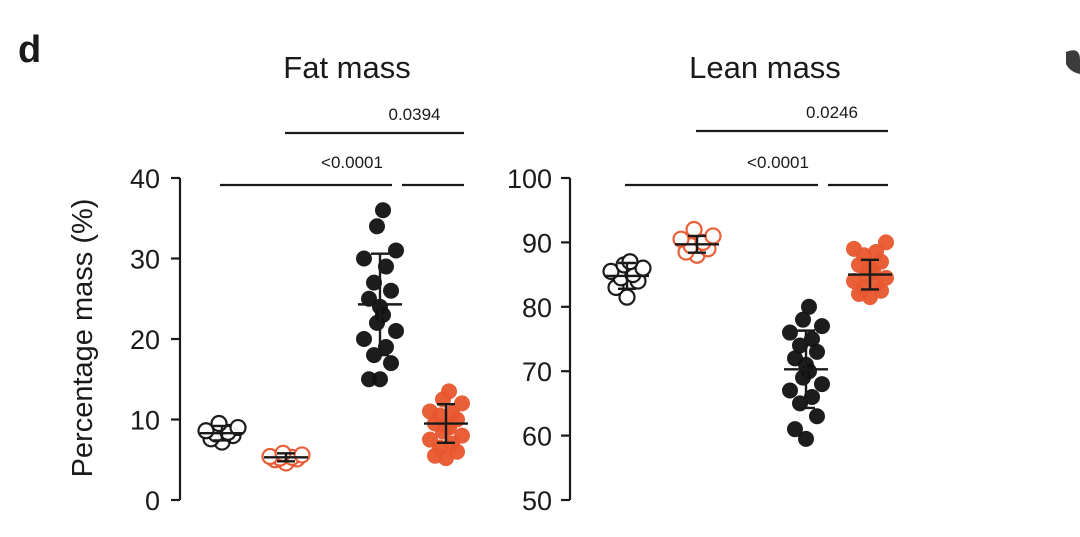 The image size is (1080, 537). What do you see at coordinates (145, 260) in the screenshot?
I see `y-tick-label: 30` at bounding box center [145, 260].